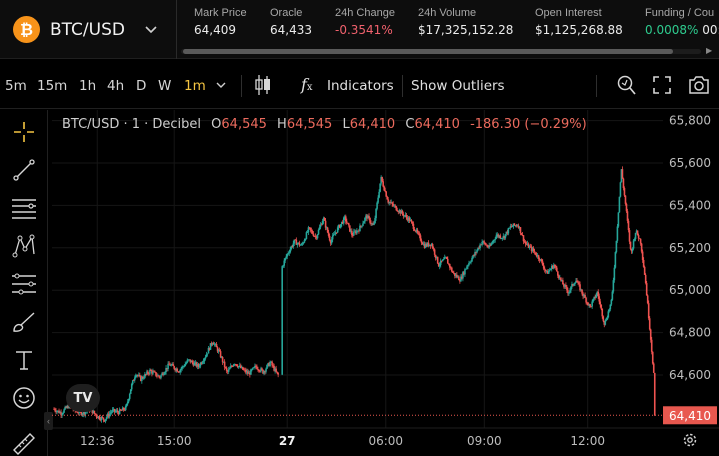 The image size is (719, 456). What do you see at coordinates (709, 50) in the screenshot?
I see `scroll-right-arrow-icon: ▶` at bounding box center [709, 50].